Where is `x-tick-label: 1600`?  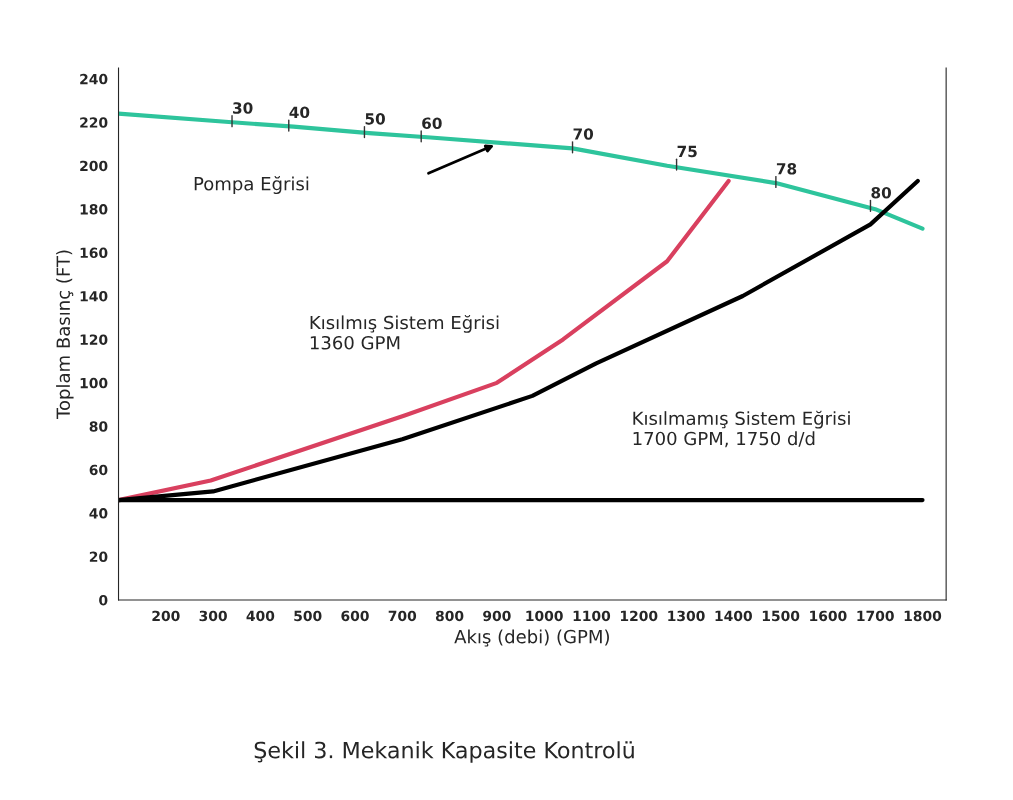
x-tick-label: 1600 is located at coordinates (828, 616).